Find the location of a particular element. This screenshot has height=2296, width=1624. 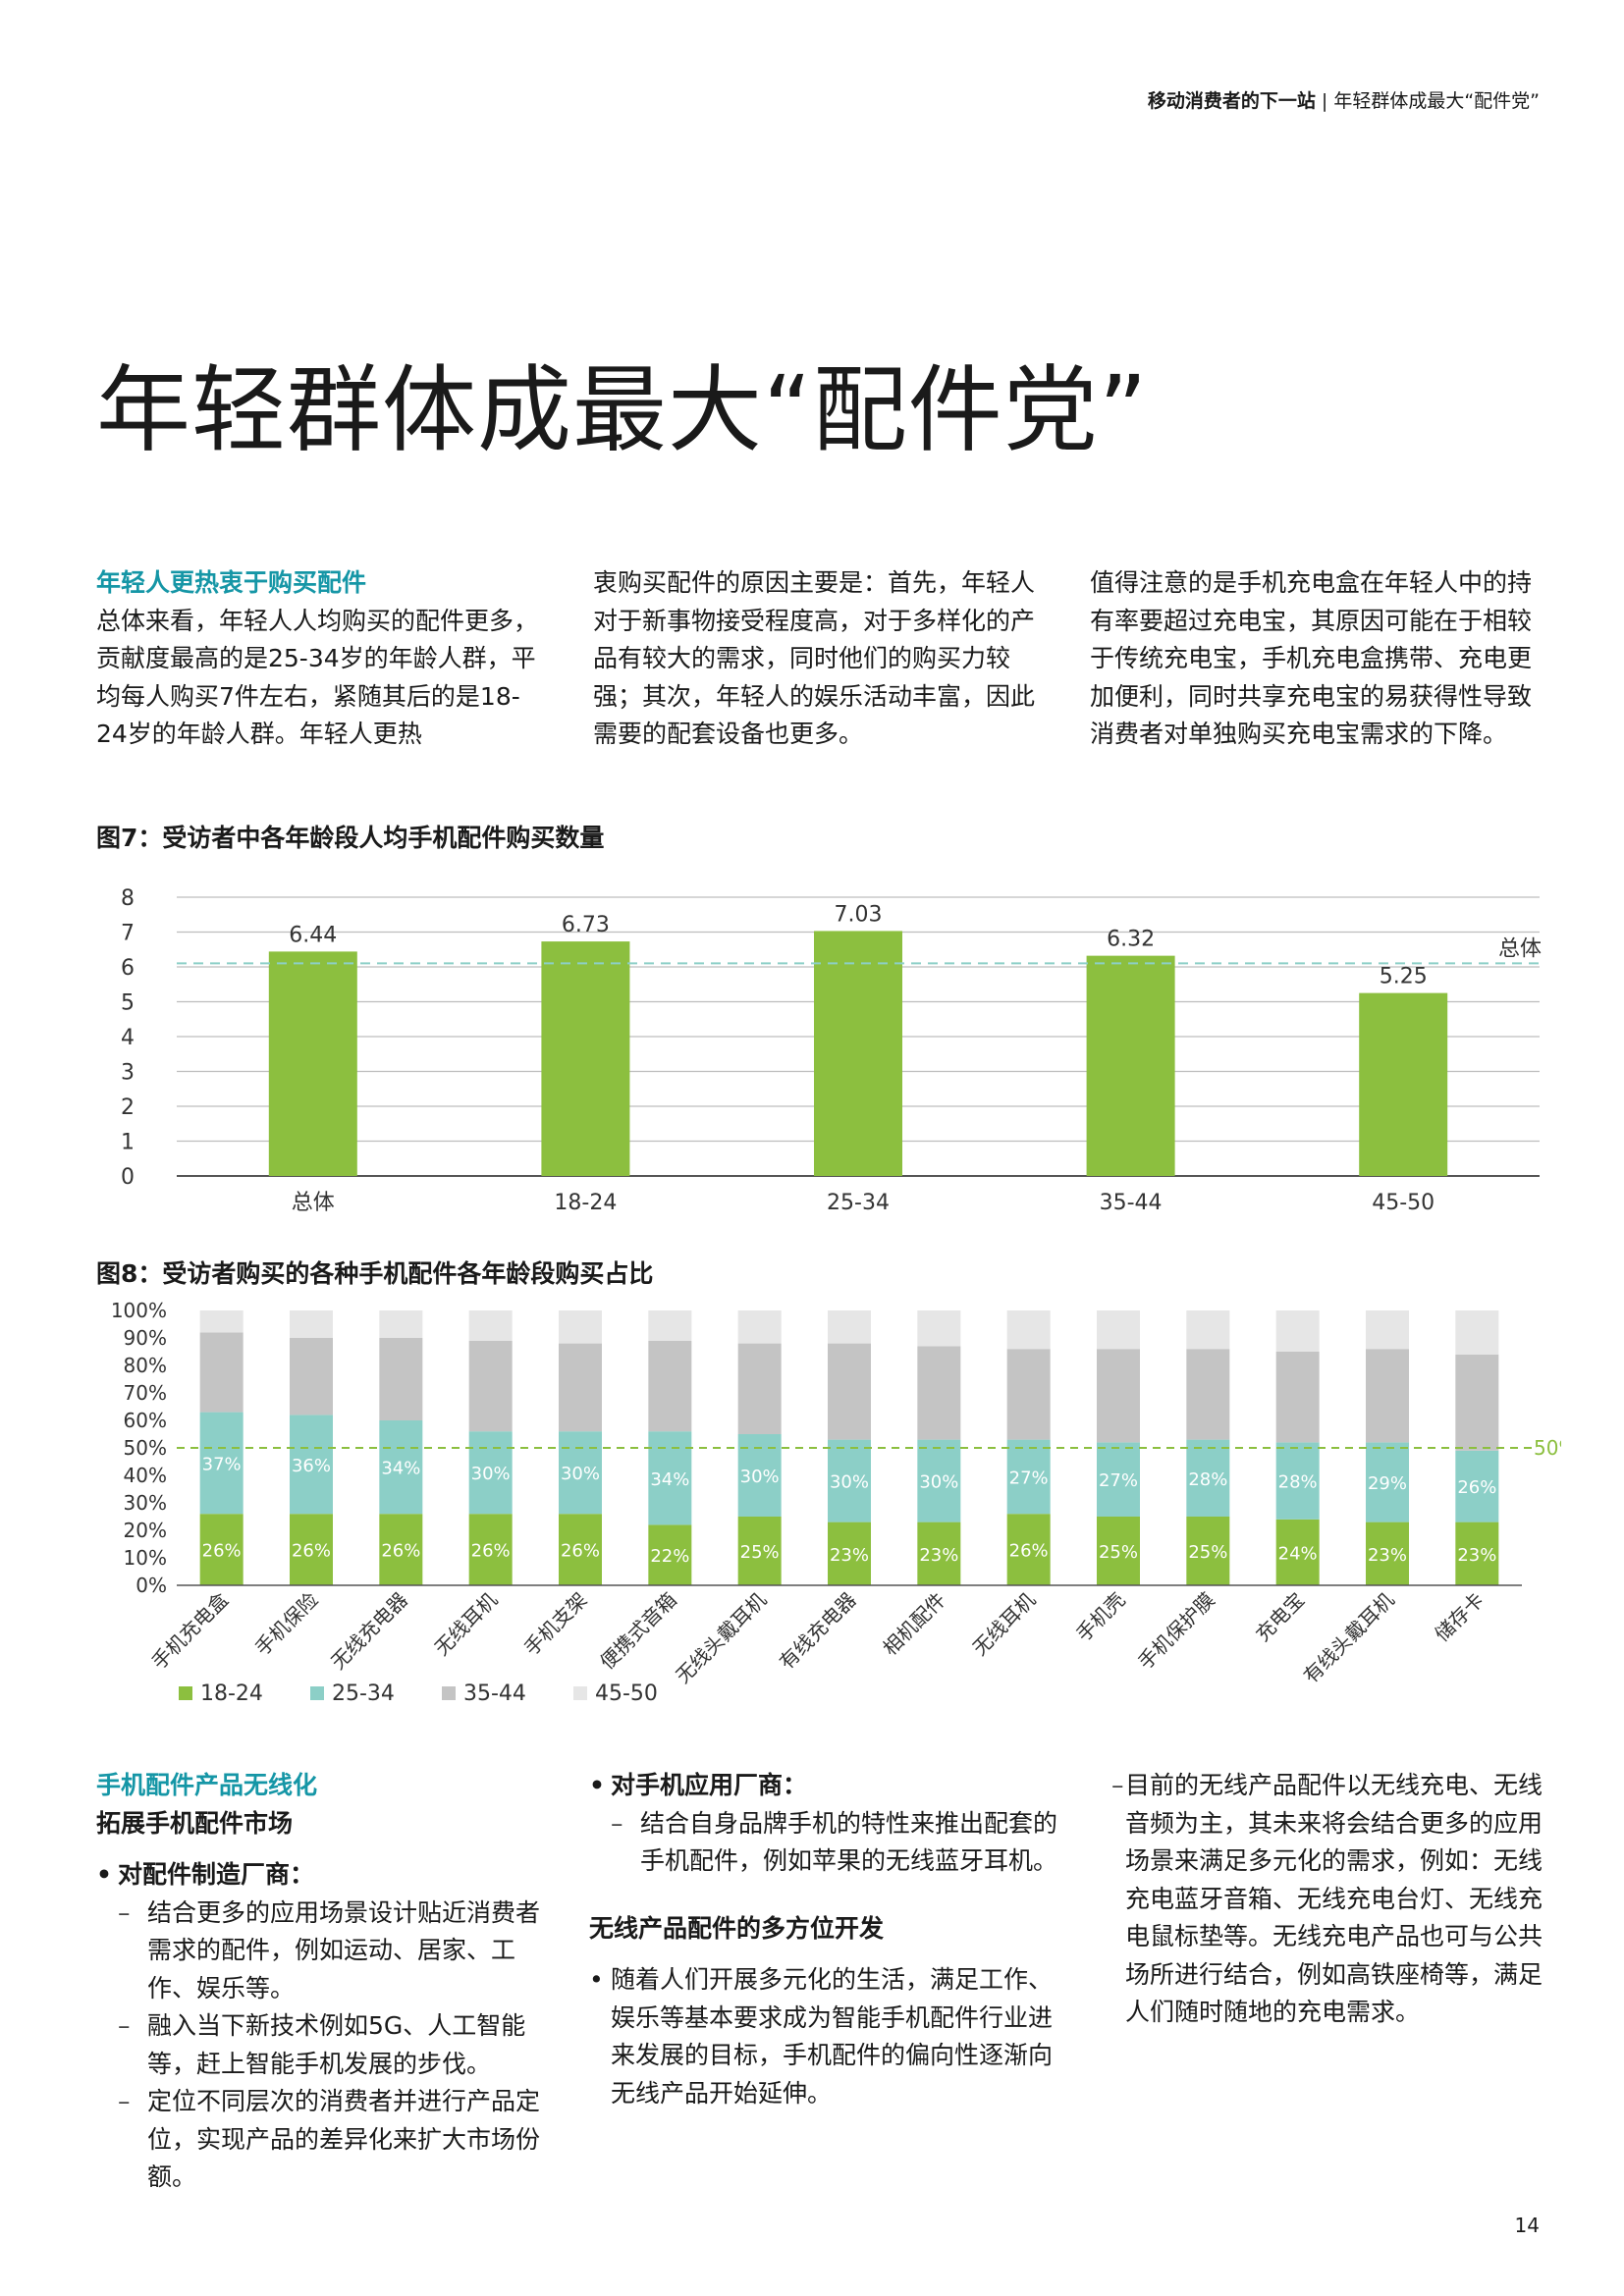

fig8-y-tick-label: 70% is located at coordinates (145, 1393).